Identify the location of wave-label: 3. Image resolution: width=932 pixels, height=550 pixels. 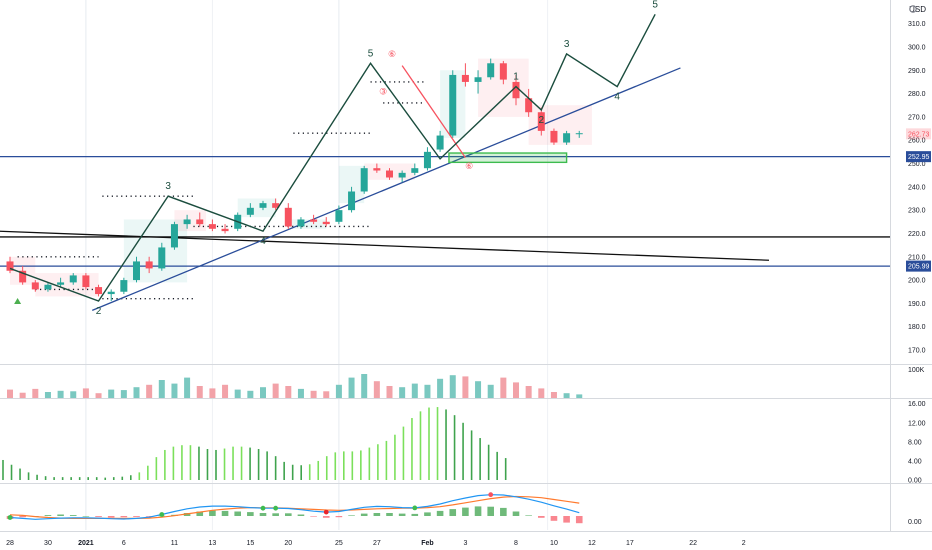
(567, 44).